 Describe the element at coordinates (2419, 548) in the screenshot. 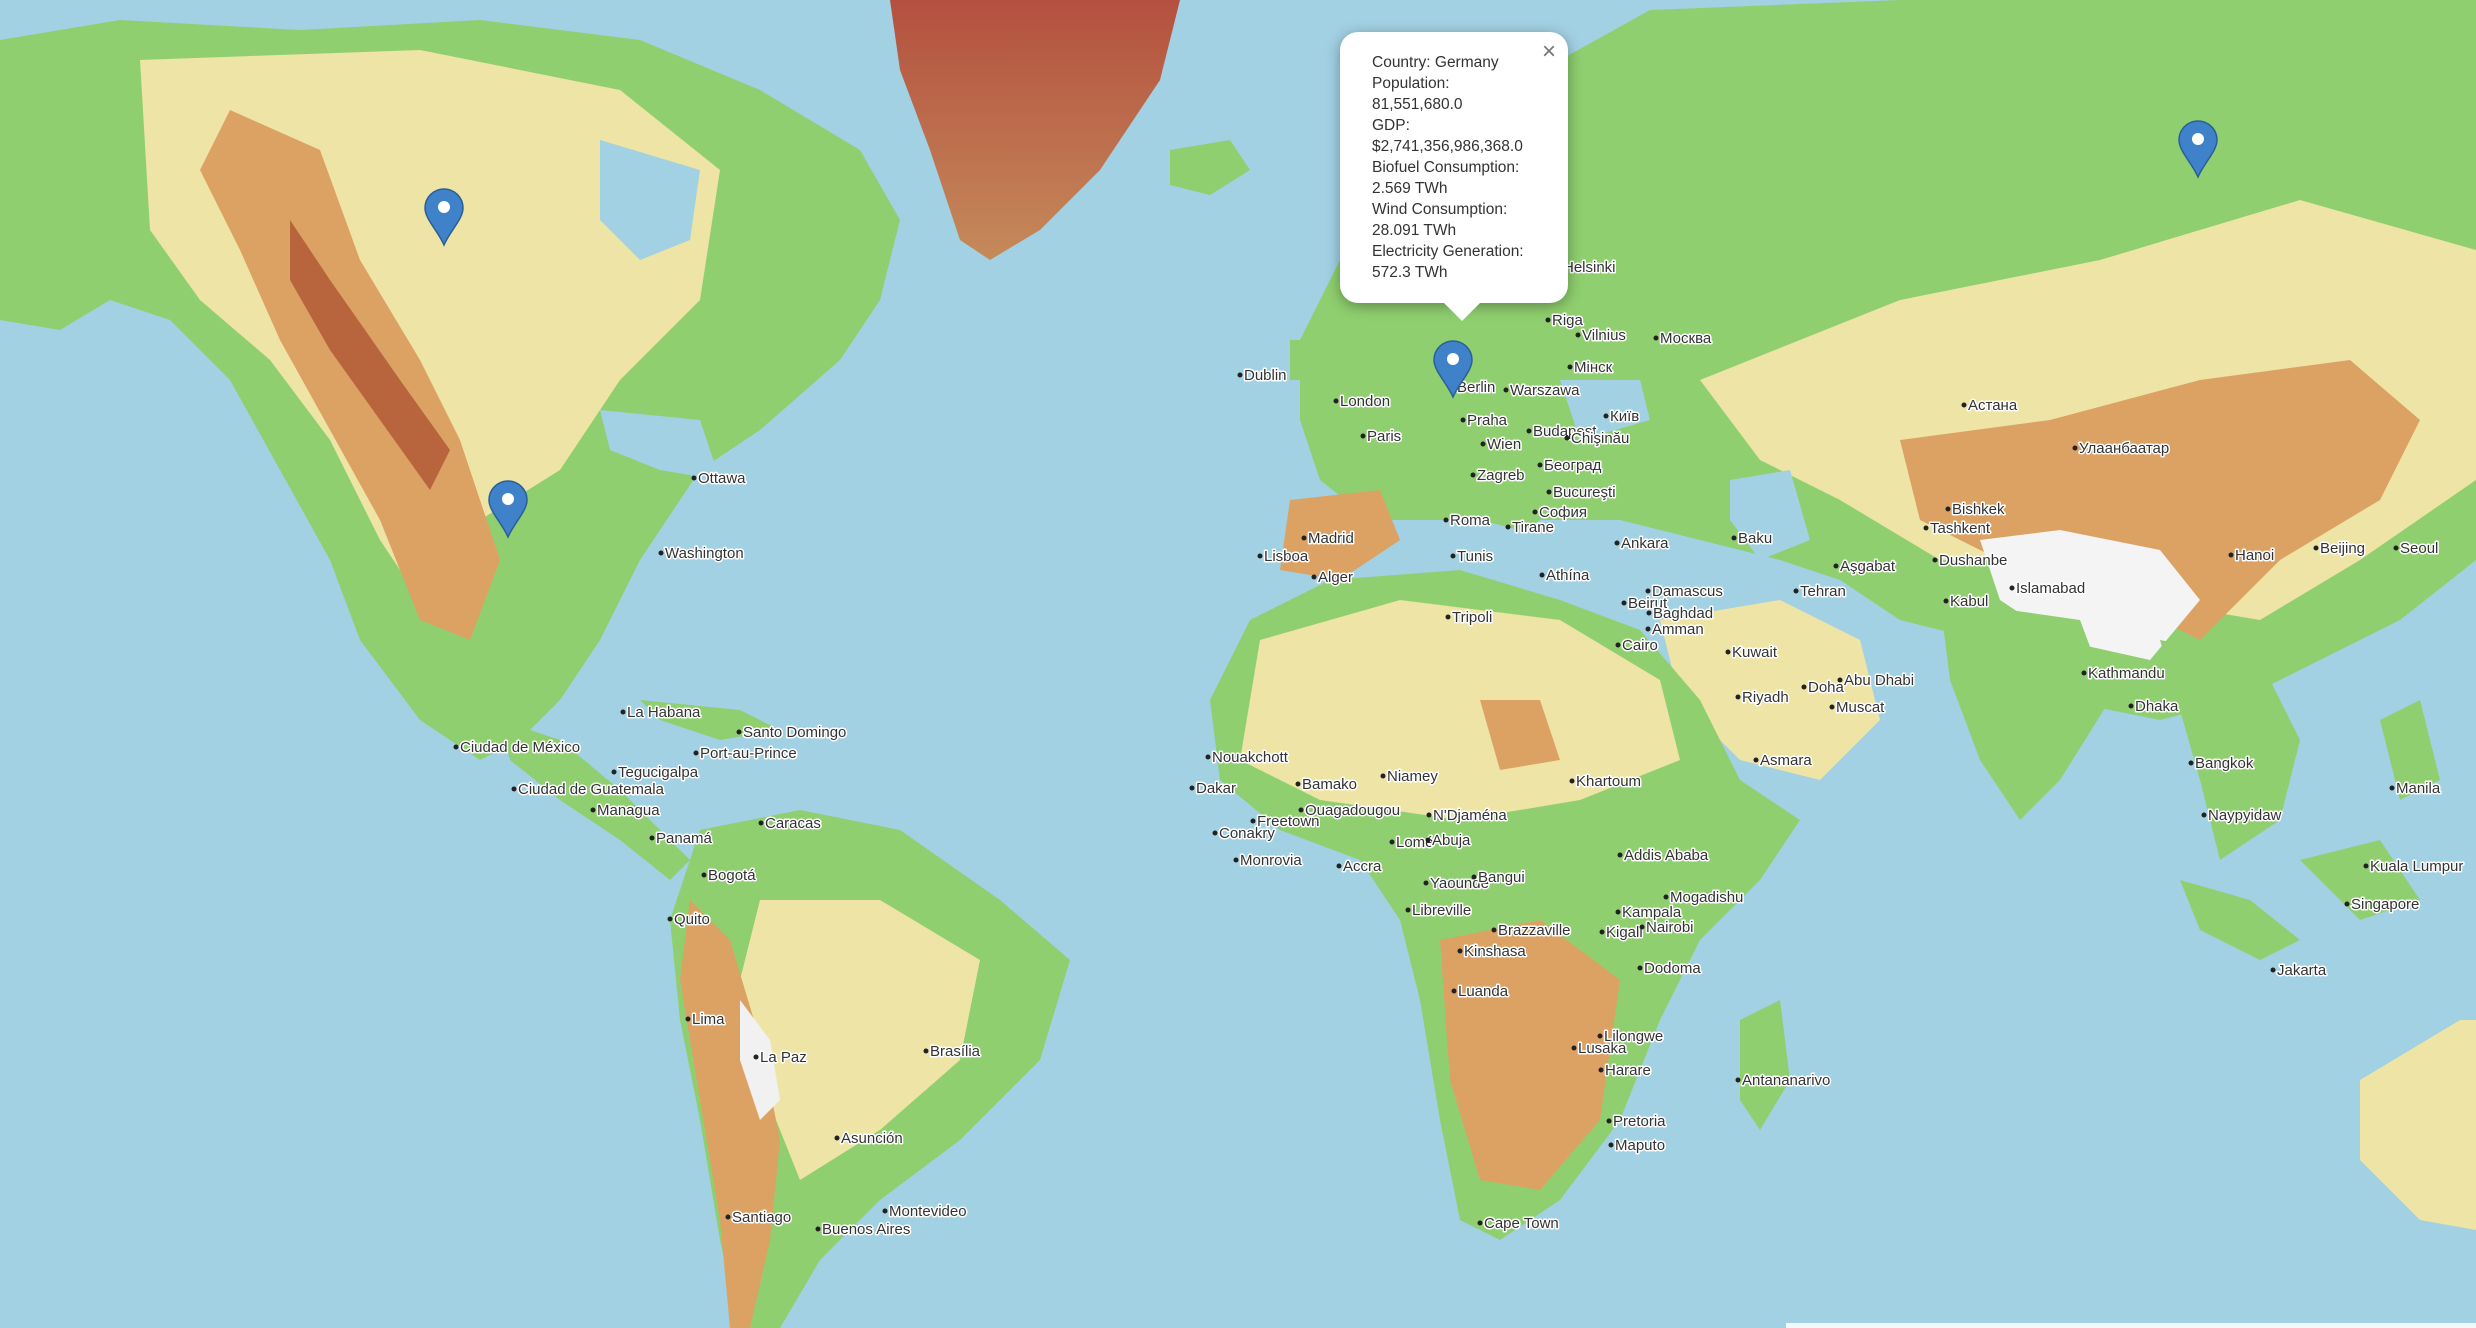

I see `city-label: Seoul` at that location.